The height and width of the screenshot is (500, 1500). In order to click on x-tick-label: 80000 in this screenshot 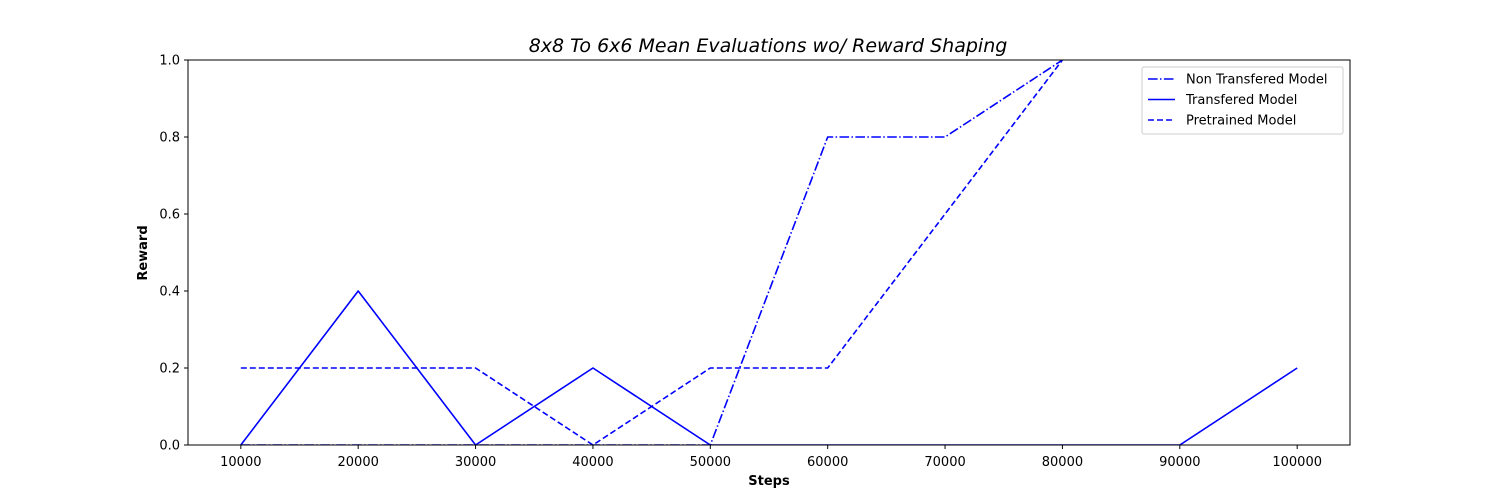, I will do `click(1062, 462)`.